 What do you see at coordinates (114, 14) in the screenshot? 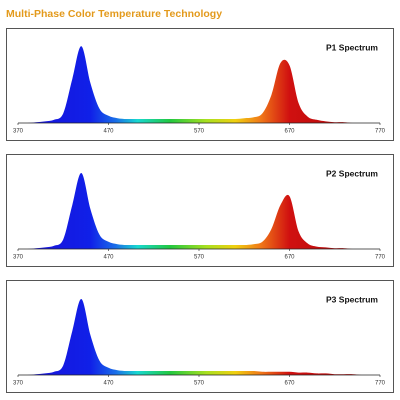
I see `page-title: Multi-Phase Color Temperature Technology` at bounding box center [114, 14].